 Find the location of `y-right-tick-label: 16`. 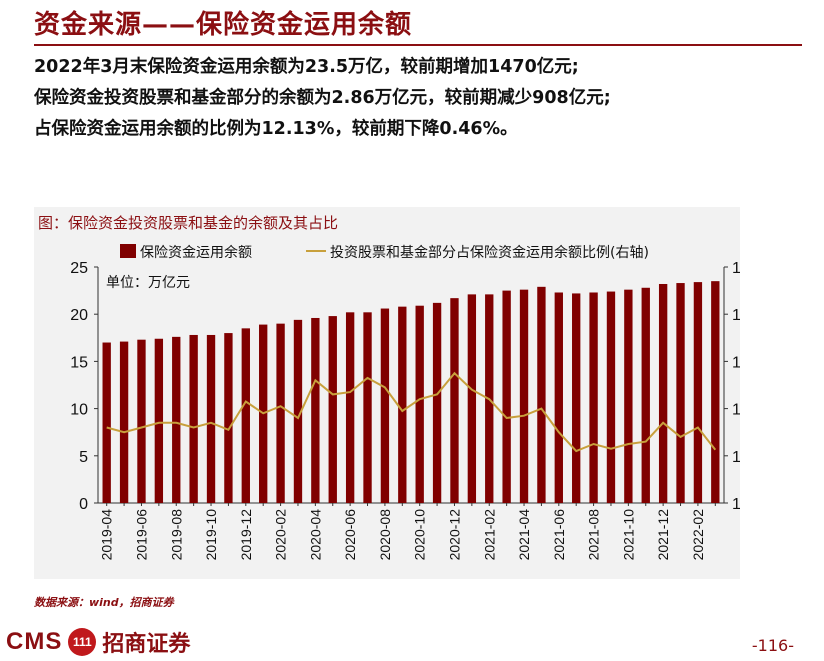

y-right-tick-label: 16 is located at coordinates (736, 268).